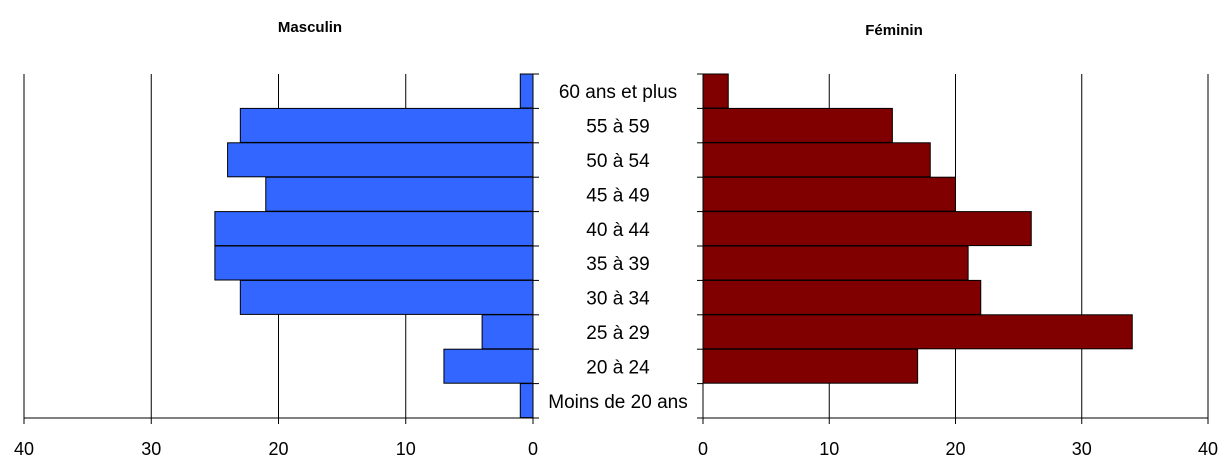 The height and width of the screenshot is (461, 1224). I want to click on female-xtick-label-10: 10, so click(829, 449).